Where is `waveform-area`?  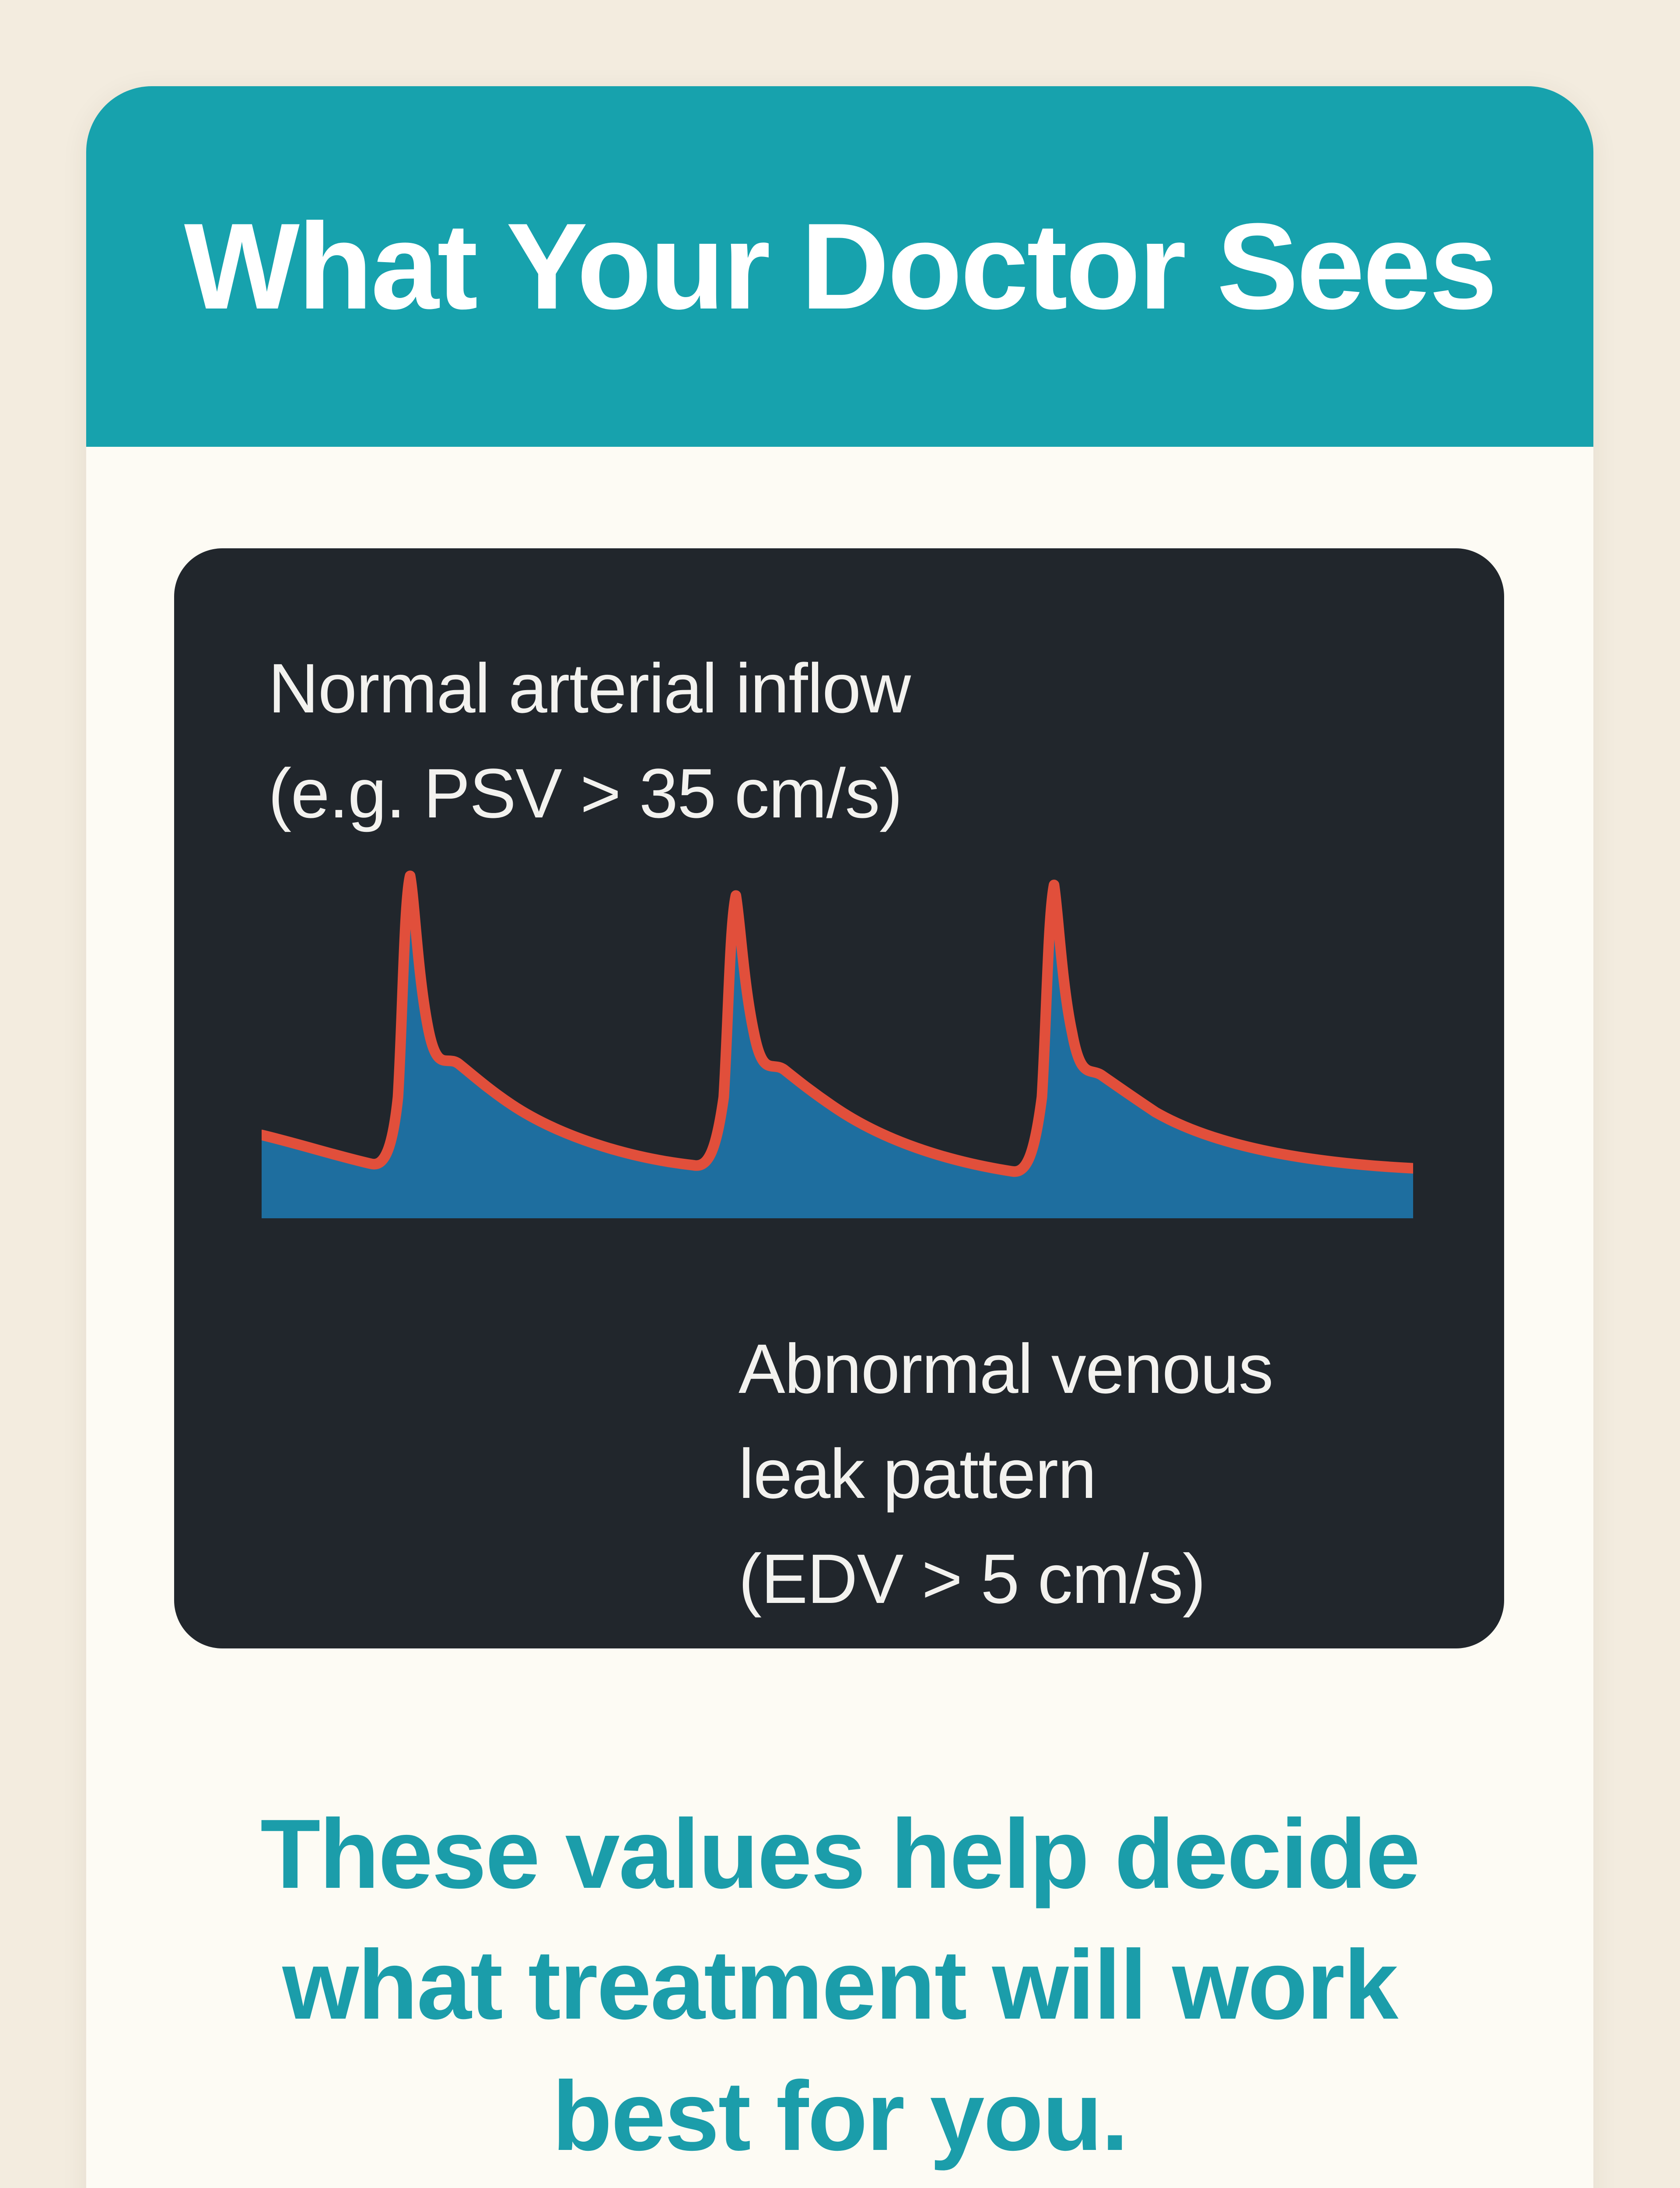 waveform-area is located at coordinates (837, 1047).